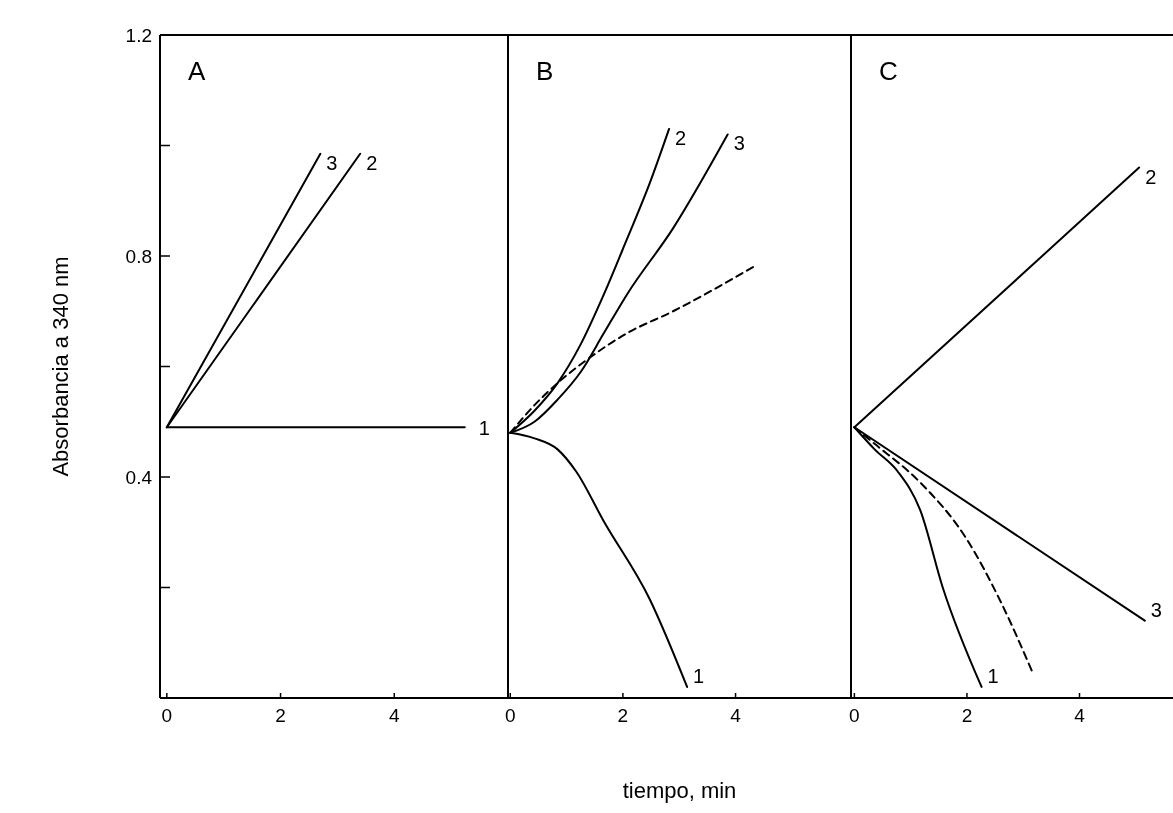 The width and height of the screenshot is (1173, 813). What do you see at coordinates (60, 366) in the screenshot?
I see `y-axis-title: Absorbancia a 340 nm` at bounding box center [60, 366].